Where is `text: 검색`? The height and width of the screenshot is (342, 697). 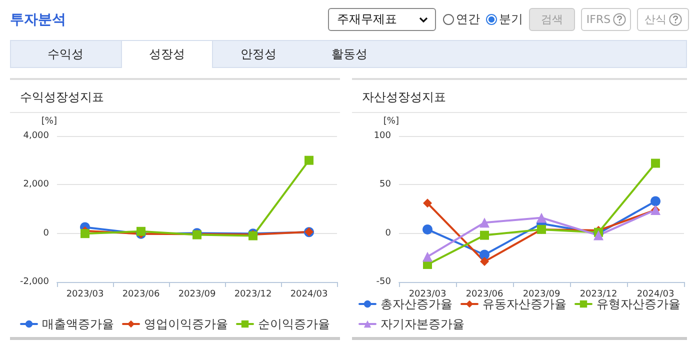 text: 검색 is located at coordinates (552, 19).